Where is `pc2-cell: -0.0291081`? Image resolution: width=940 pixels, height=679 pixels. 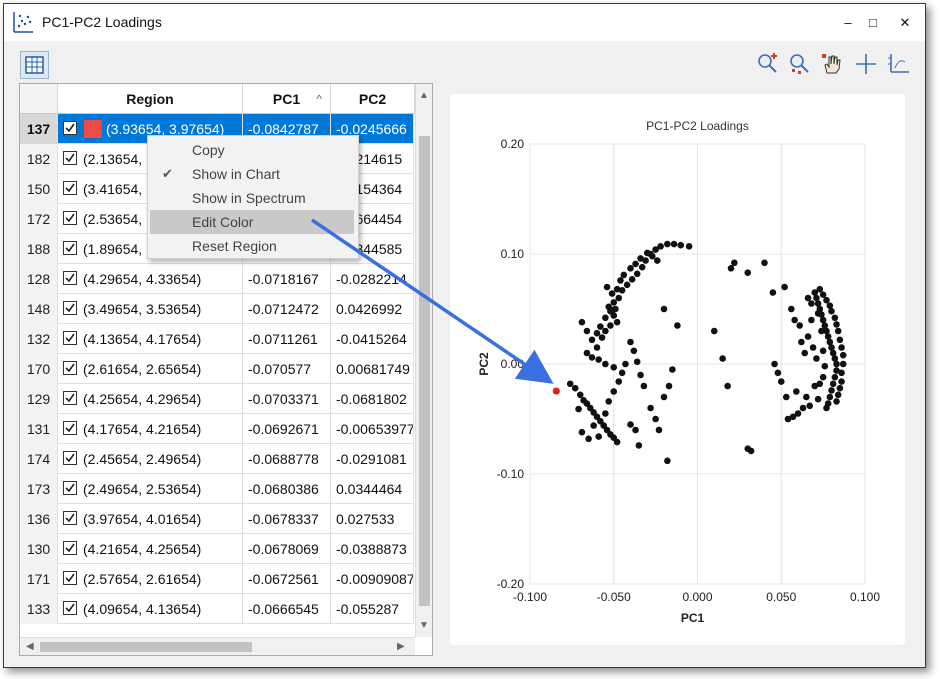
pc2-cell: -0.0291081 is located at coordinates (372, 459).